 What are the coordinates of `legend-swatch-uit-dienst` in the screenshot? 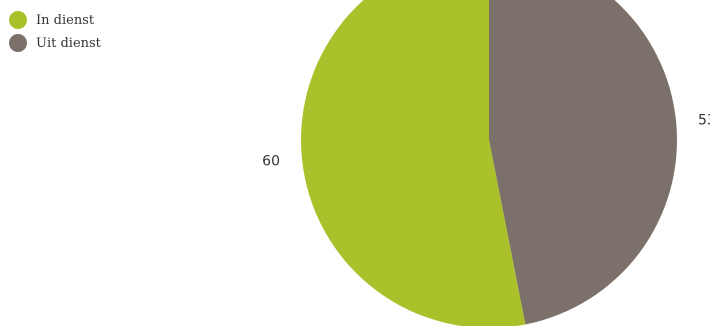 It's located at (18, 43).